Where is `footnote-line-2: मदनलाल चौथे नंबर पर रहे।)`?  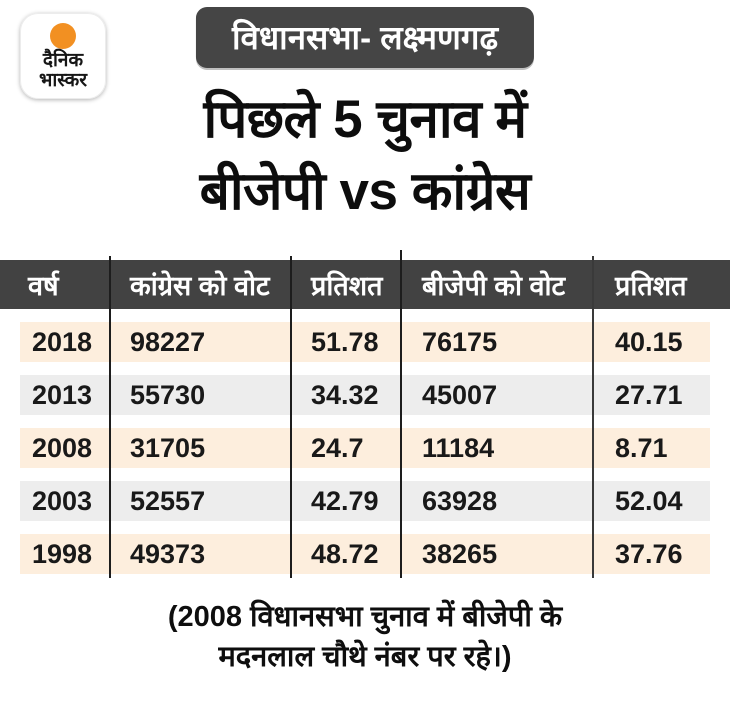
footnote-line-2: मदनलाल चौथे नंबर पर रहे।) is located at coordinates (365, 657).